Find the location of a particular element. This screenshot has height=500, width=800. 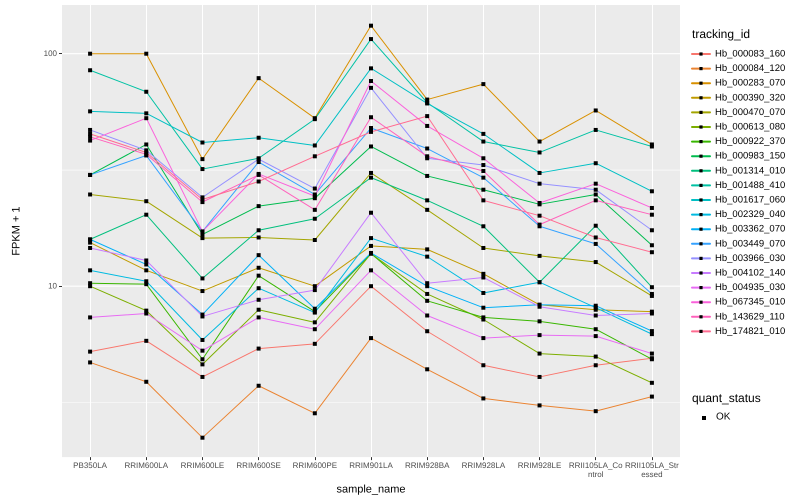

x-tick-label: RRIM600SE is located at coordinates (258, 465).